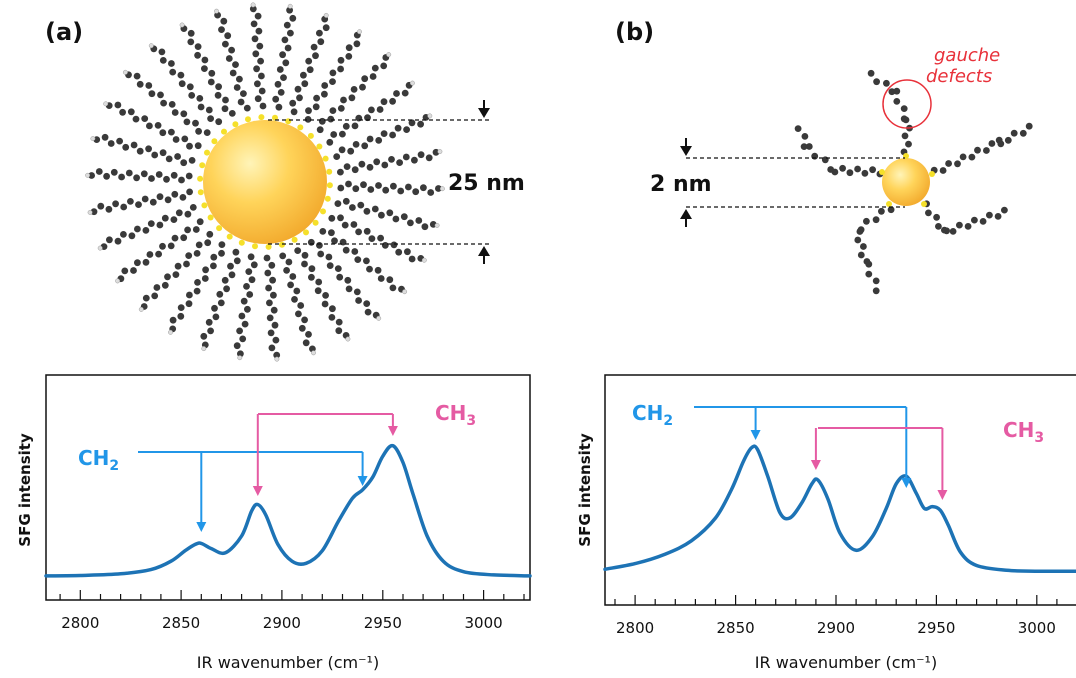 This screenshot has width=1076, height=678. I want to click on size-label-b: 2 nm, so click(681, 184).